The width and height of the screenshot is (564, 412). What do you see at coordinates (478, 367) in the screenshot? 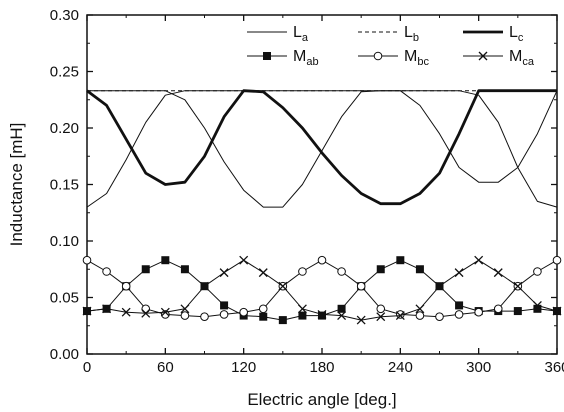
I see `x-tick-label: 300` at bounding box center [478, 367].